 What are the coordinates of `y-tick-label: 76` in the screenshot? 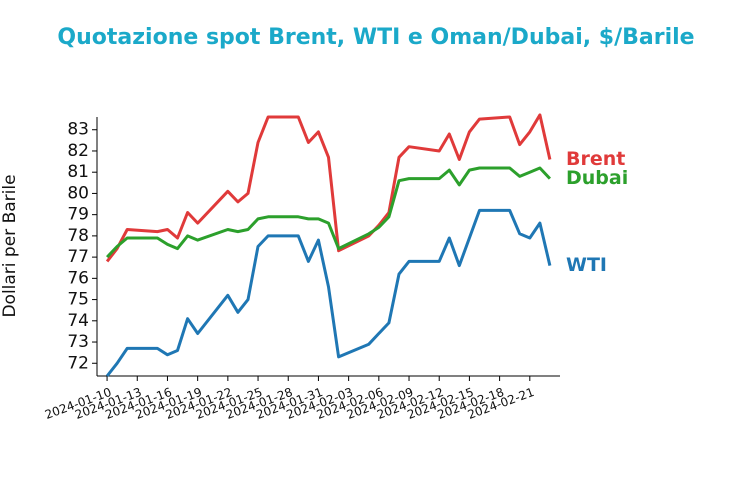 It's located at (78, 278).